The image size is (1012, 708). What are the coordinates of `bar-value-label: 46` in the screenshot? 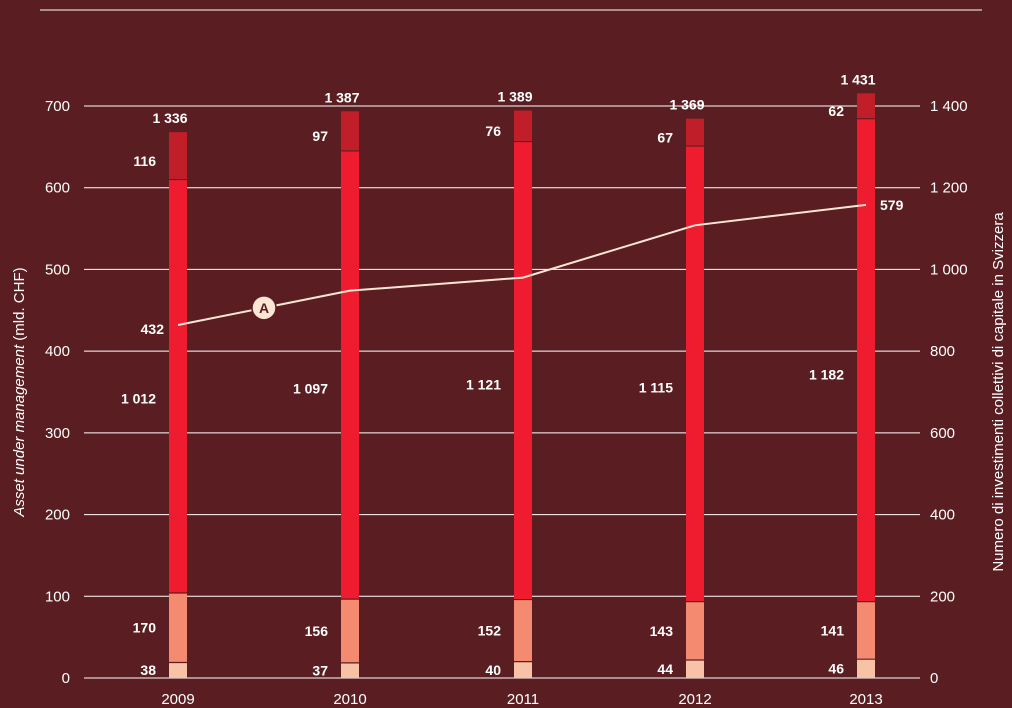 It's located at (836, 669).